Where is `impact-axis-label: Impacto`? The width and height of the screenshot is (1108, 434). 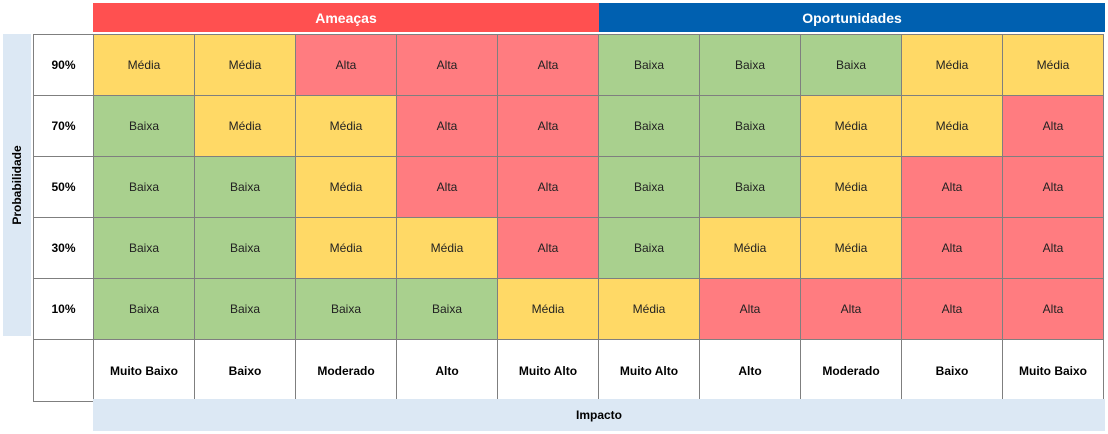 impact-axis-label: Impacto is located at coordinates (599, 415).